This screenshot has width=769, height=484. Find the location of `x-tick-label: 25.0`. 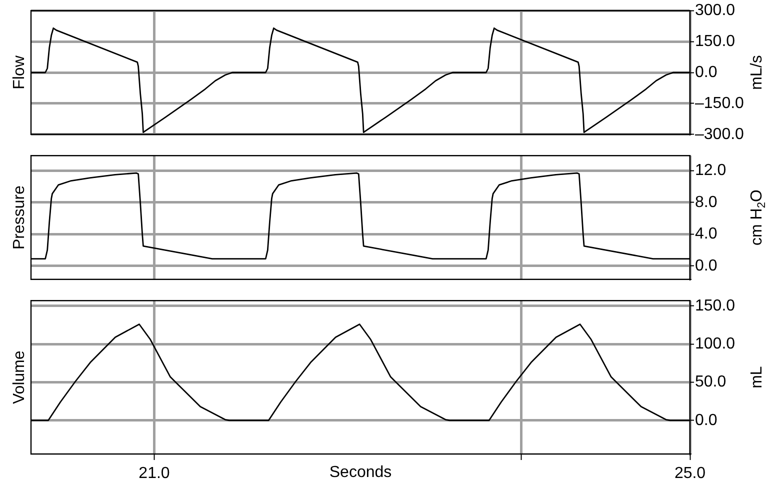

x-tick-label: 25.0 is located at coordinates (690, 473).